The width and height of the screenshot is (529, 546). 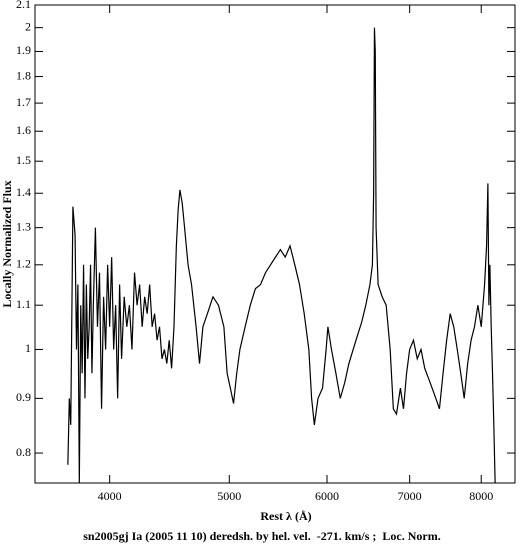 I want to click on x-tick-label: 4000, so click(x=110, y=496).